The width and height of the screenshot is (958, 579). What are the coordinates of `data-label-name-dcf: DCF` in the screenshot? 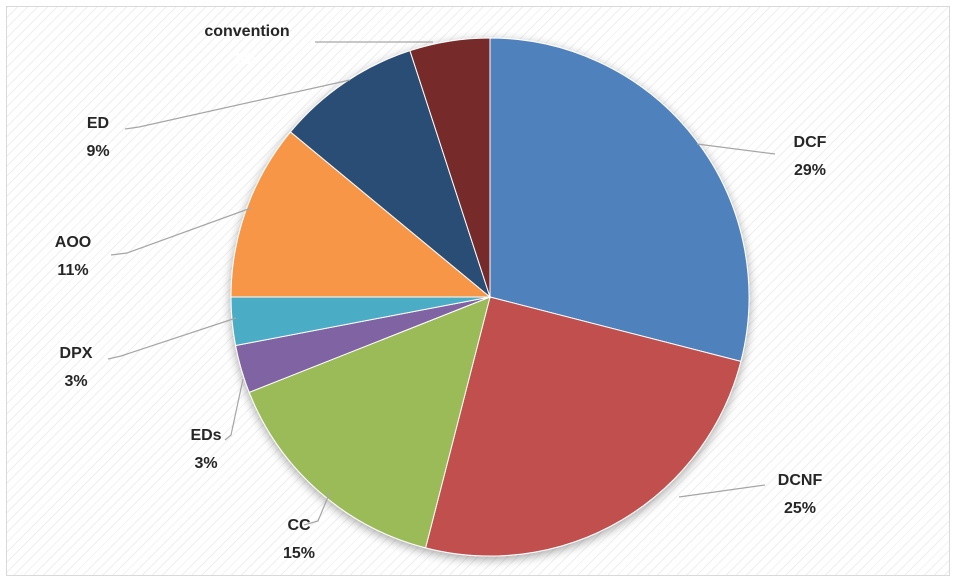 It's located at (810, 142).